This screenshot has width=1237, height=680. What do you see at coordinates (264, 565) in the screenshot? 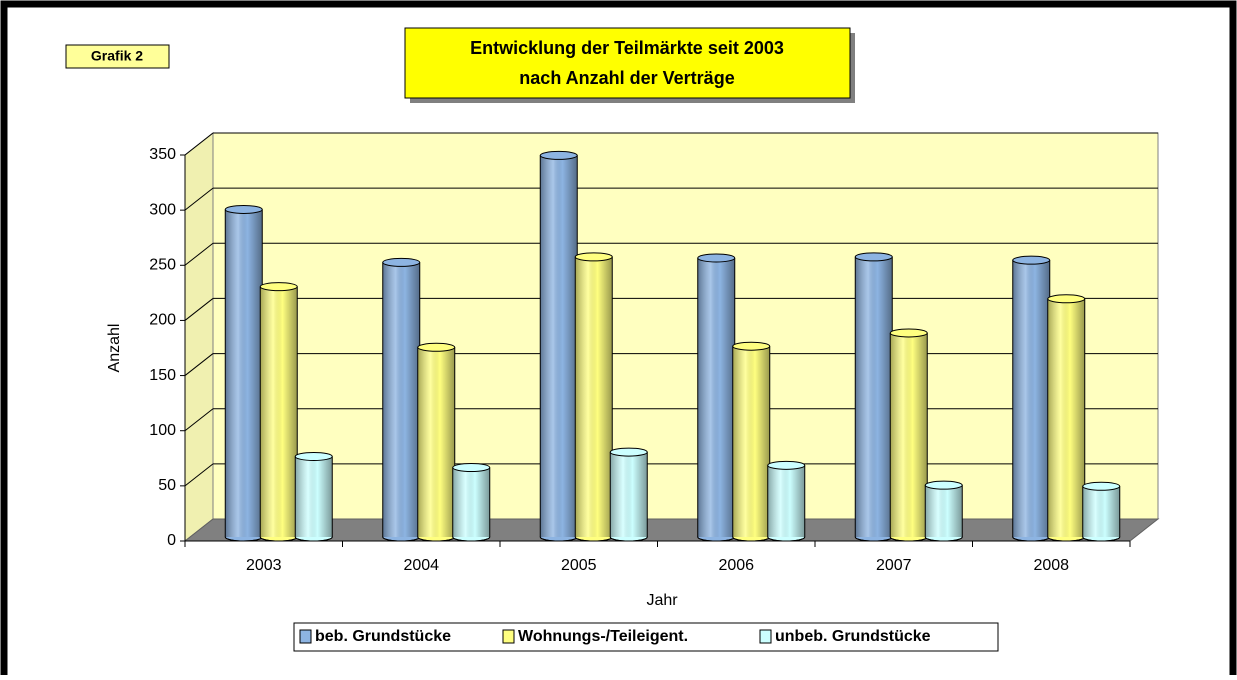
I see `x-tick-label: 2003` at bounding box center [264, 565].